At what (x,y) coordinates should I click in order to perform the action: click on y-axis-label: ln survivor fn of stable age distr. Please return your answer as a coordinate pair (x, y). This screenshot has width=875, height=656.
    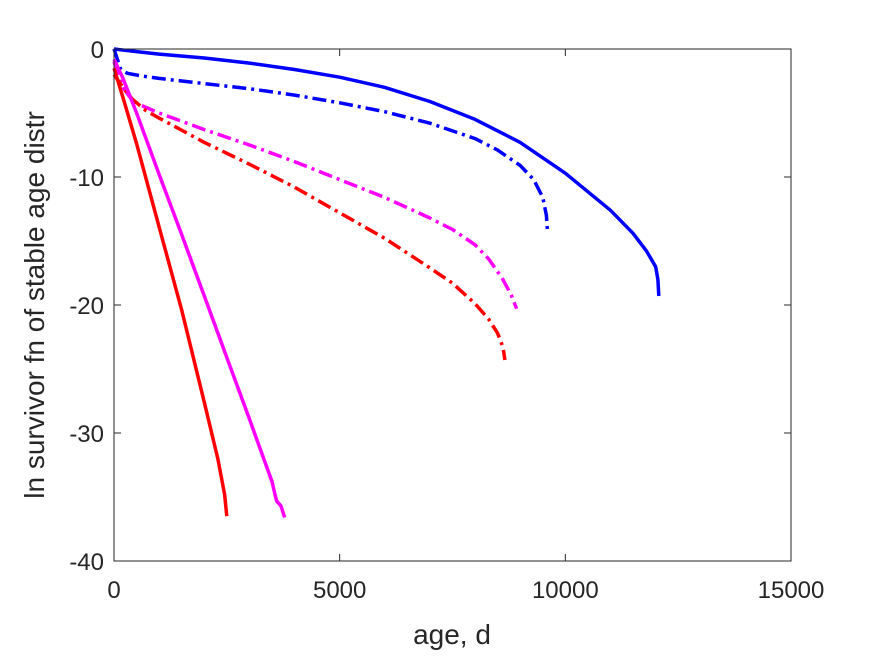
    Looking at the image, I should click on (34, 305).